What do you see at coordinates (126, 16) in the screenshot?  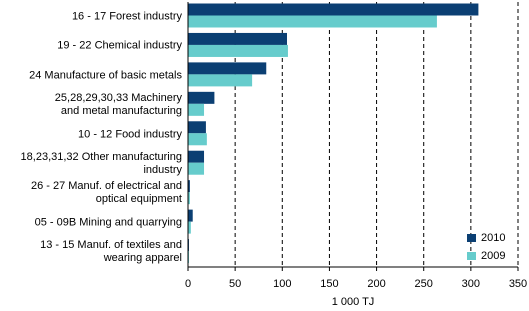 I see `y-tick-label: 16 - 17 Forest industry` at bounding box center [126, 16].